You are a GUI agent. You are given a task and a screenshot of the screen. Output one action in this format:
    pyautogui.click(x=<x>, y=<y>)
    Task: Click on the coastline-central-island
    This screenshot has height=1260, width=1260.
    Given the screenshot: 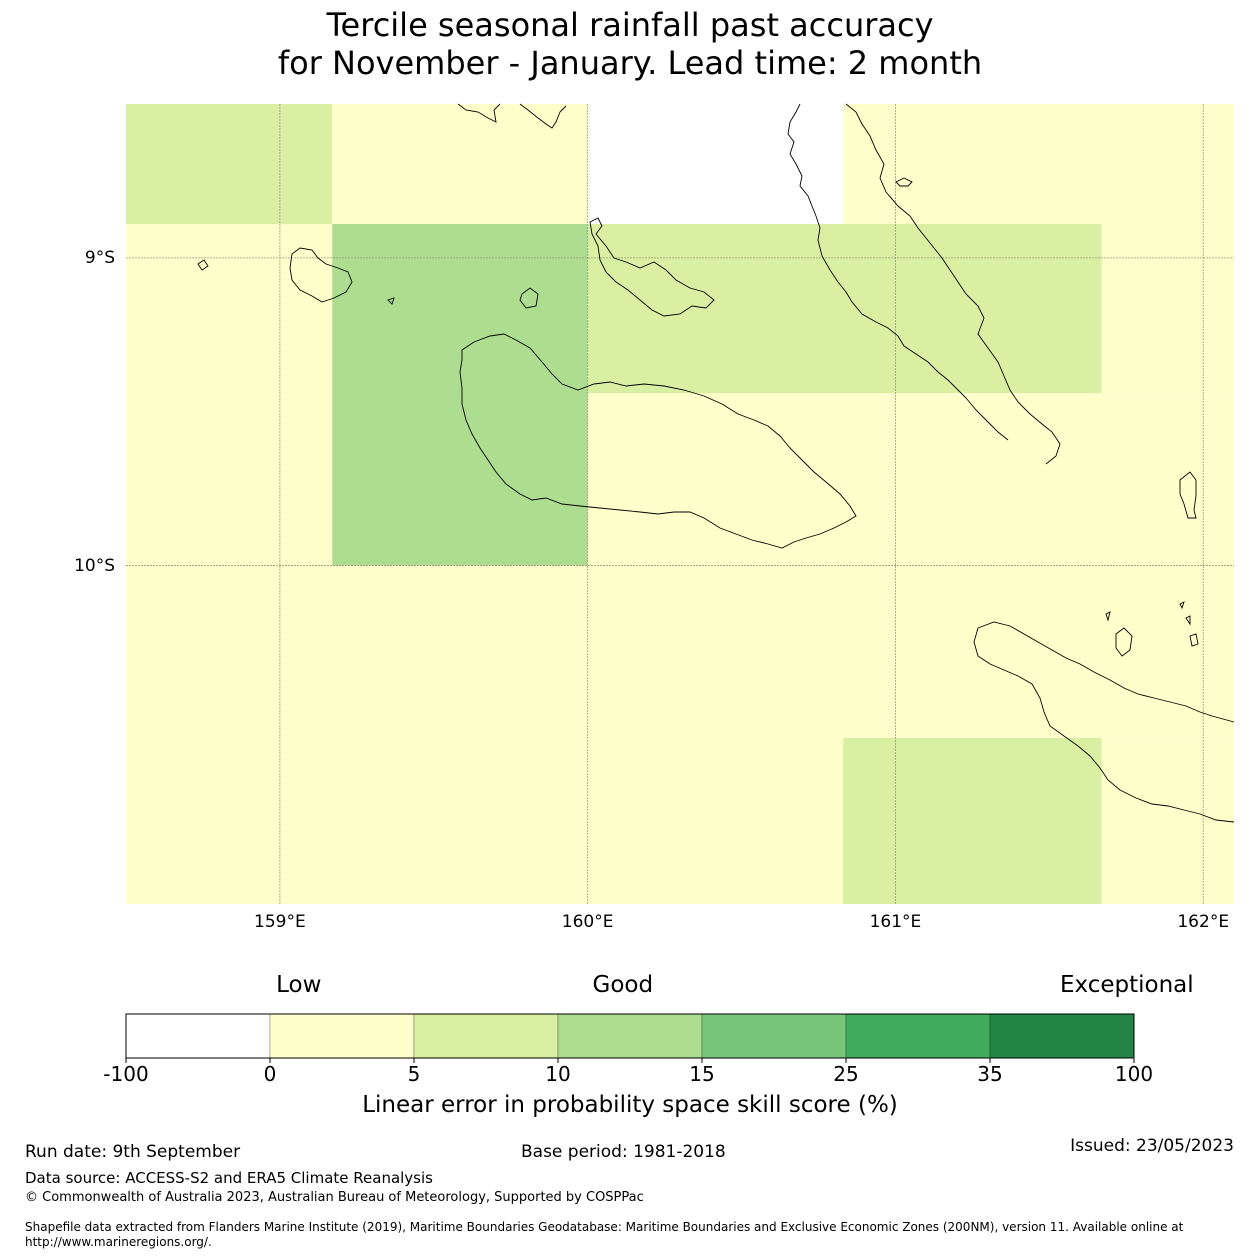 What is the action you would take?
    pyautogui.click(x=652, y=267)
    